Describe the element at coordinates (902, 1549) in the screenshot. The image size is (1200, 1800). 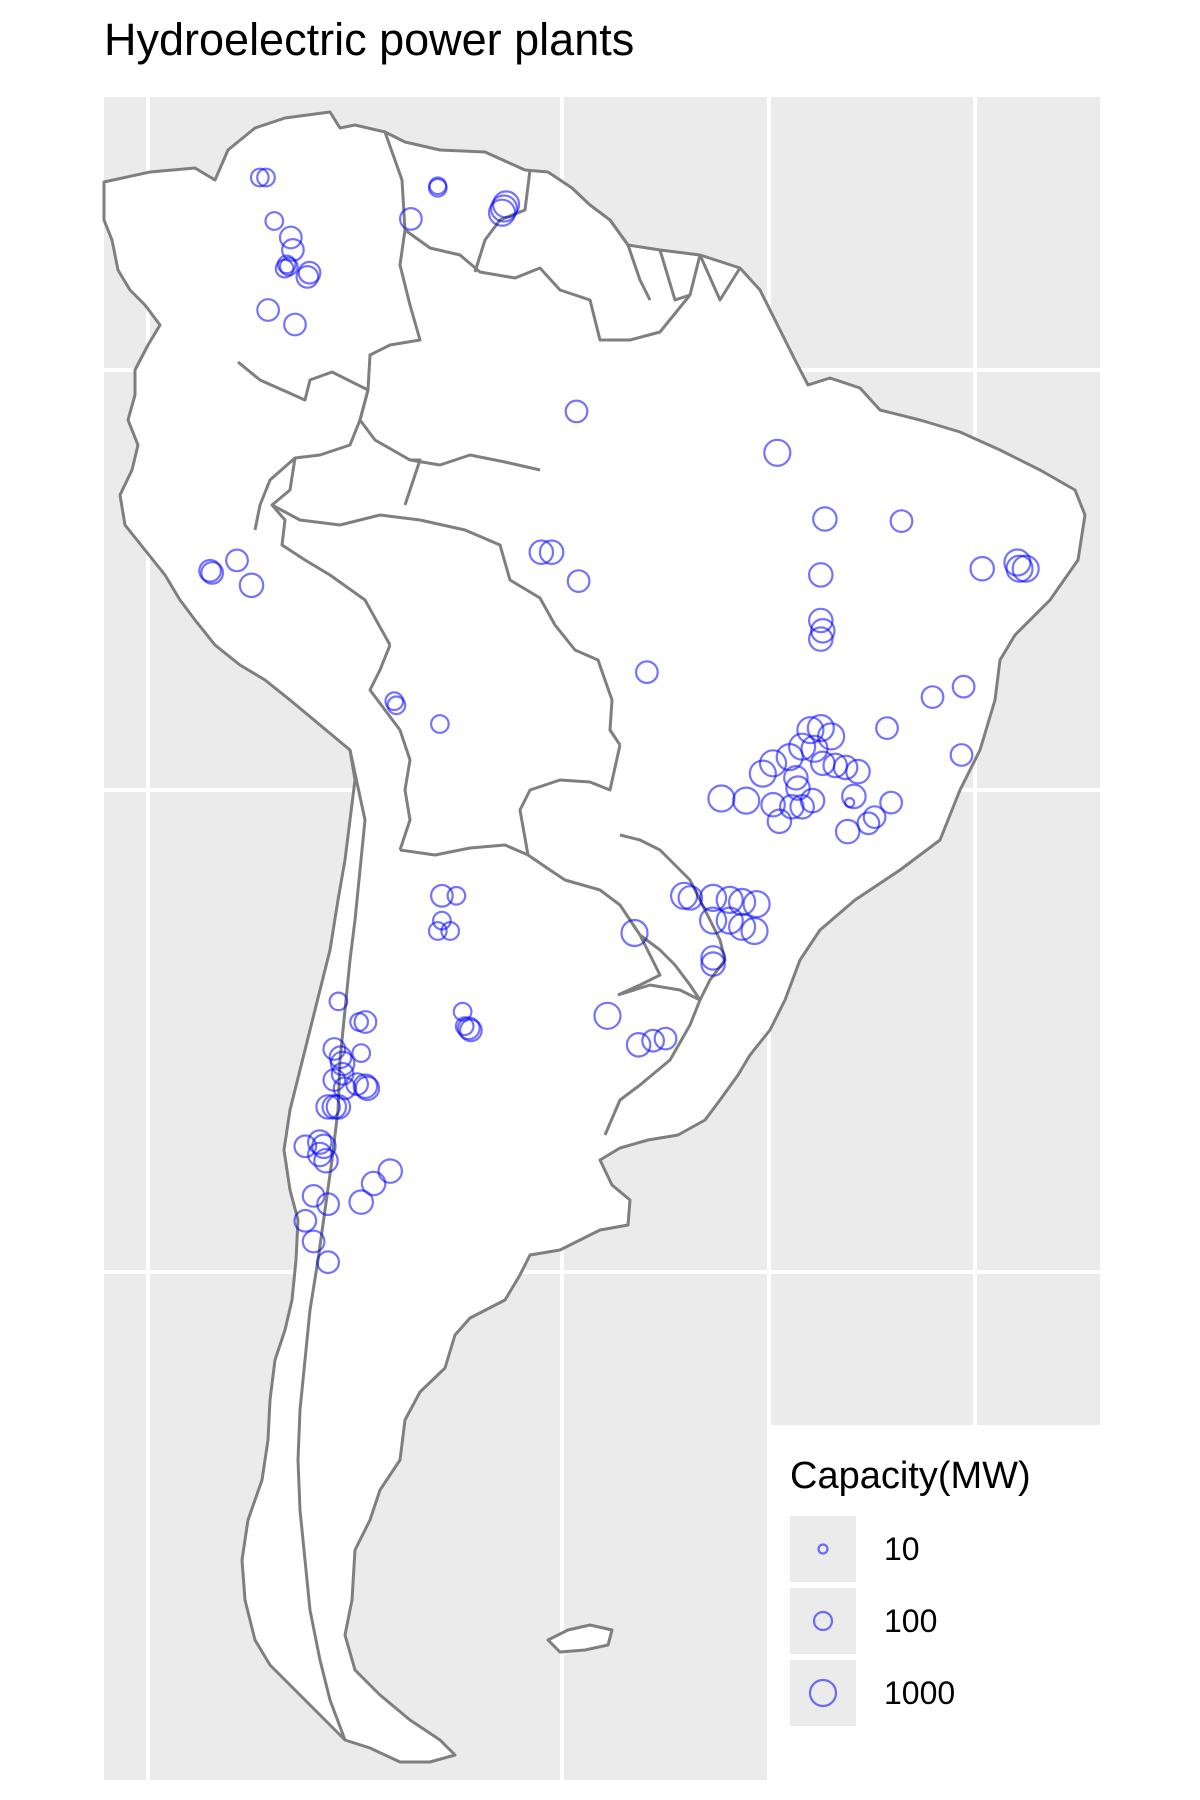
I see `legend-label-10: 10` at that location.